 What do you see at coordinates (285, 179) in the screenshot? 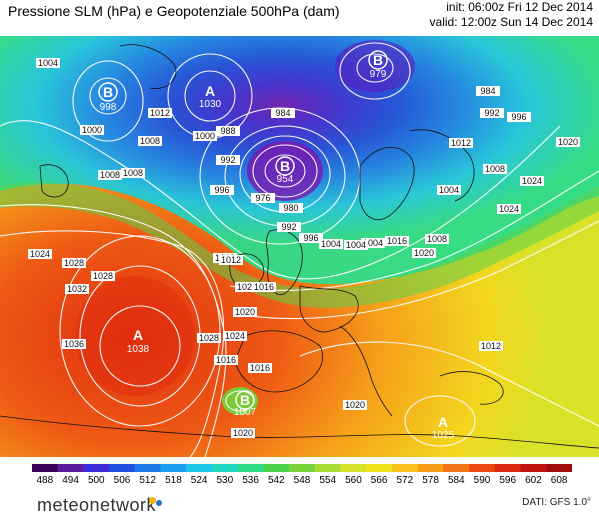
I see `svg-text: 954` at bounding box center [285, 179].